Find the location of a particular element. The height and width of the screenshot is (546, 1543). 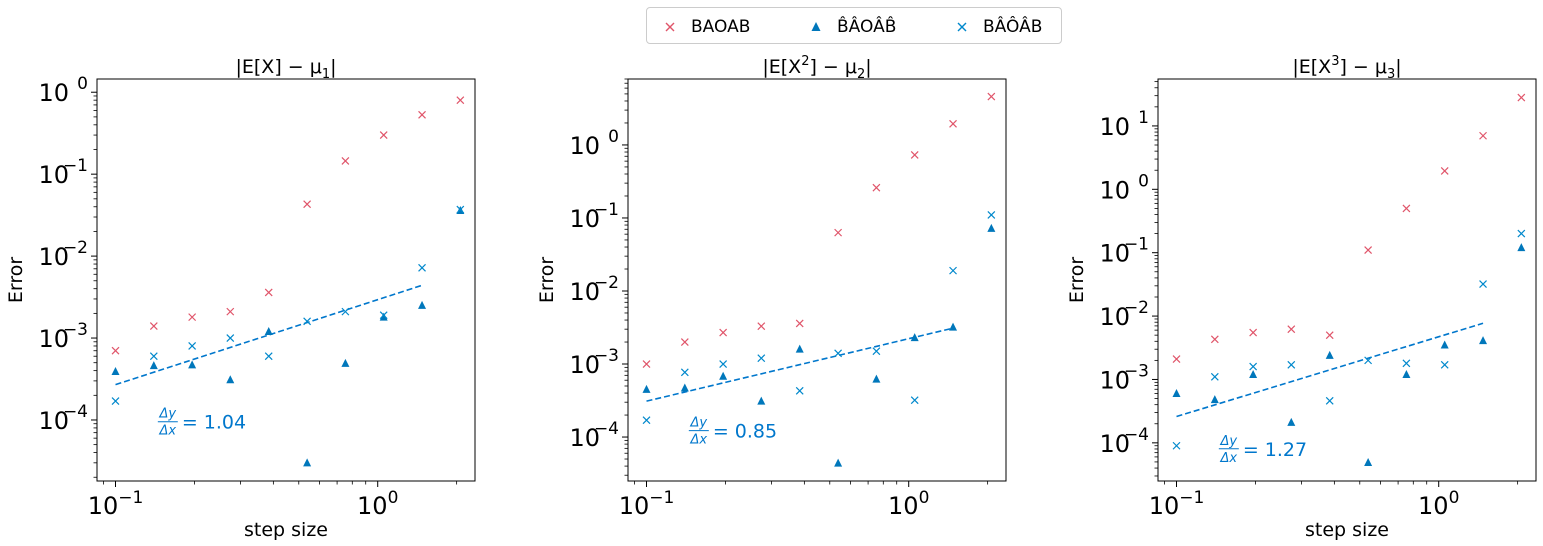

chart-title: |E[X3] − μ3| is located at coordinates (1346, 68).